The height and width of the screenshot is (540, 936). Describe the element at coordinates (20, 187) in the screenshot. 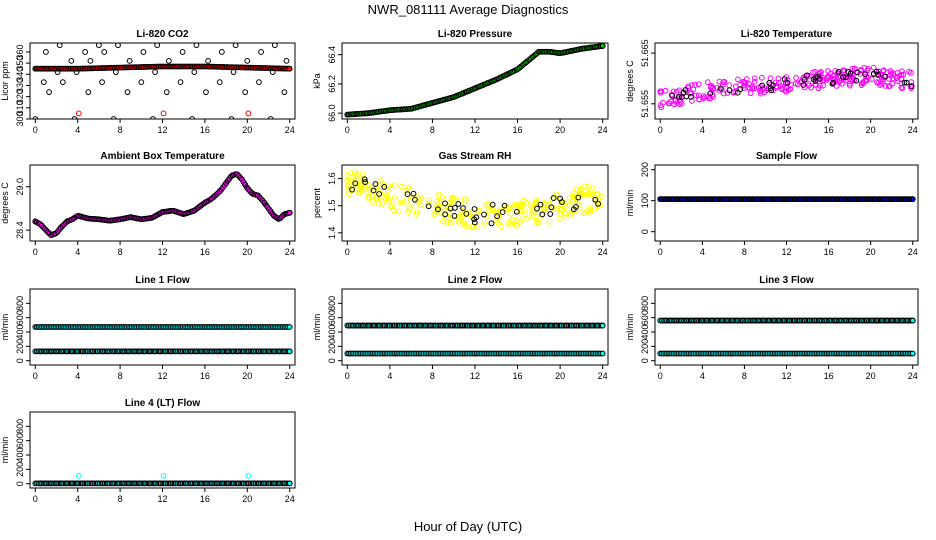

I see `y-tick-label: 29.0` at that location.